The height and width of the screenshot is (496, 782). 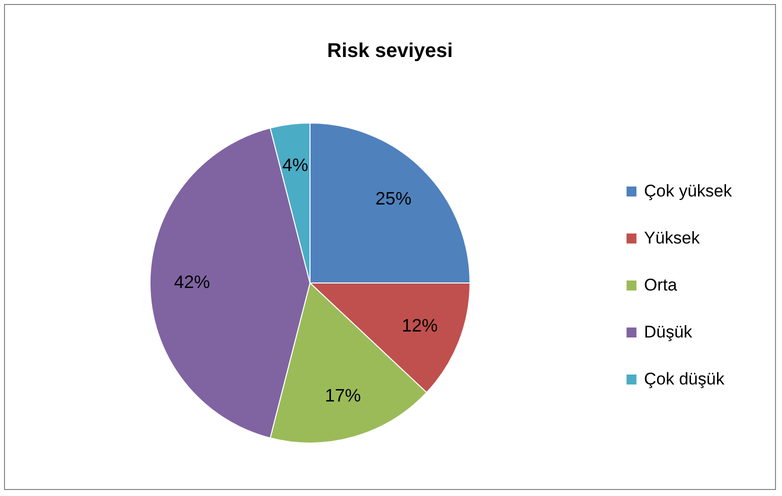 I want to click on legend-label: Orta, so click(x=661, y=285).